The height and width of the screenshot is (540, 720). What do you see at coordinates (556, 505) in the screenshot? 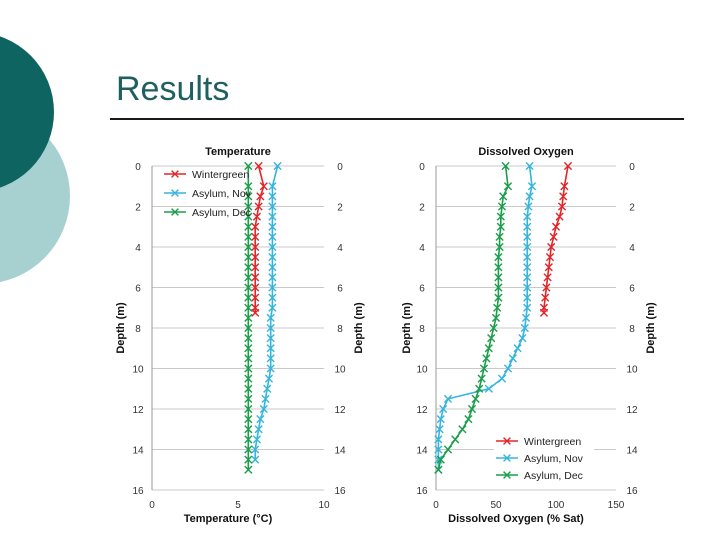
I see `x-tick-label: 100` at bounding box center [556, 505].